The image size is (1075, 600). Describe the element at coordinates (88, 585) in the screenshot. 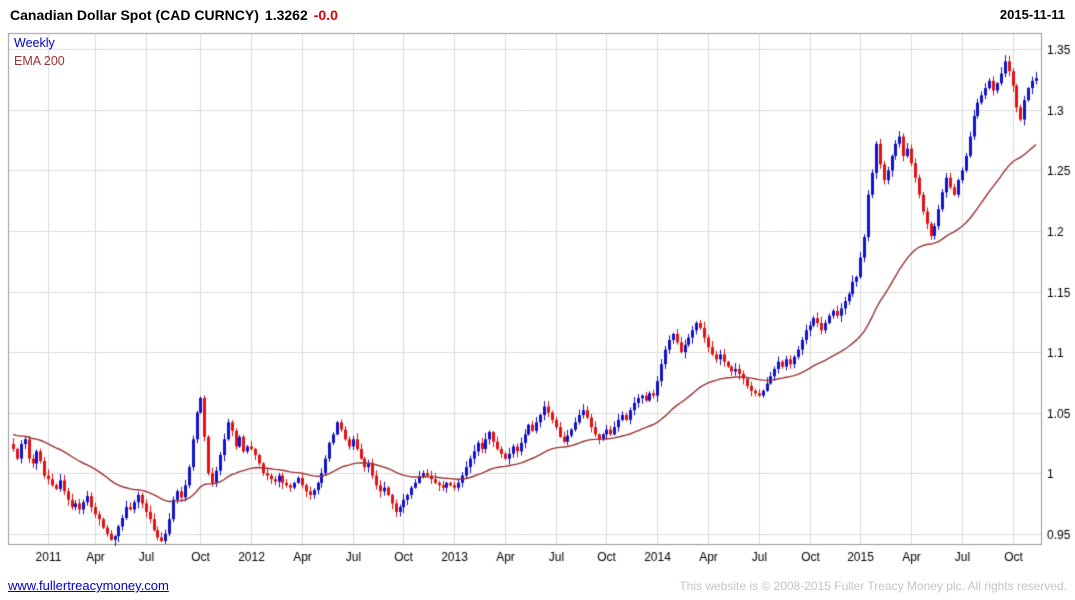

I see `fullertreacymoney-link: www.fullertreacymoney.com` at that location.